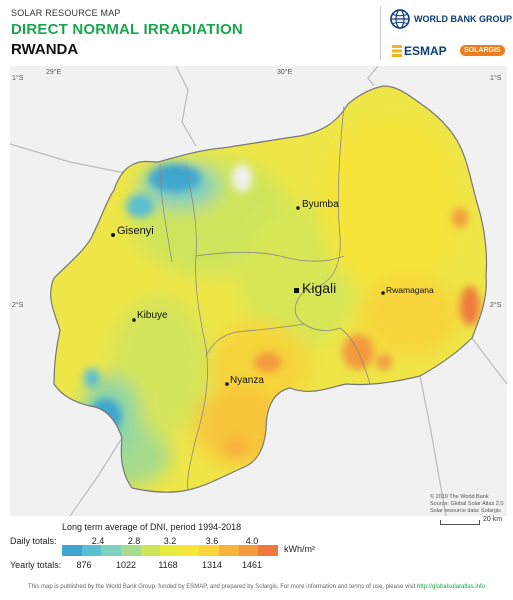  What do you see at coordinates (465, 511) in the screenshot?
I see `credit-line: Solar resource data: Solargis` at bounding box center [465, 511].